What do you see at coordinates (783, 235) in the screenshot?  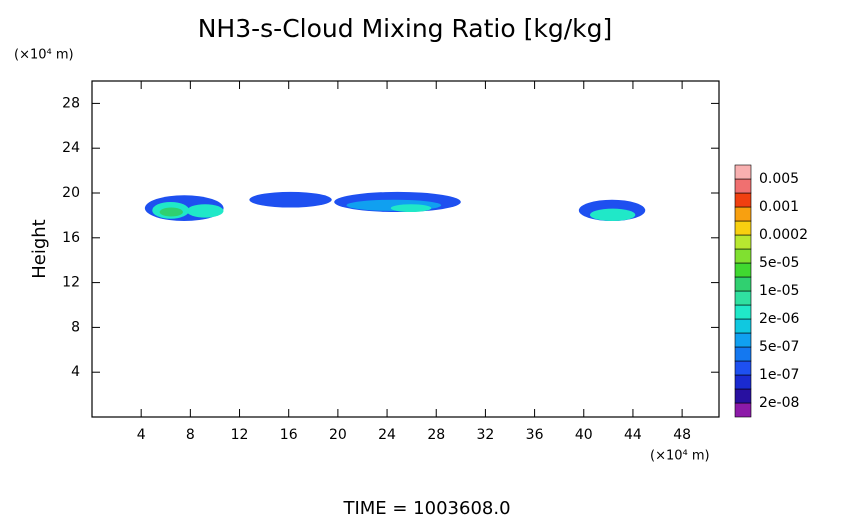 I see `colorbar-label: 0.0002` at bounding box center [783, 235].